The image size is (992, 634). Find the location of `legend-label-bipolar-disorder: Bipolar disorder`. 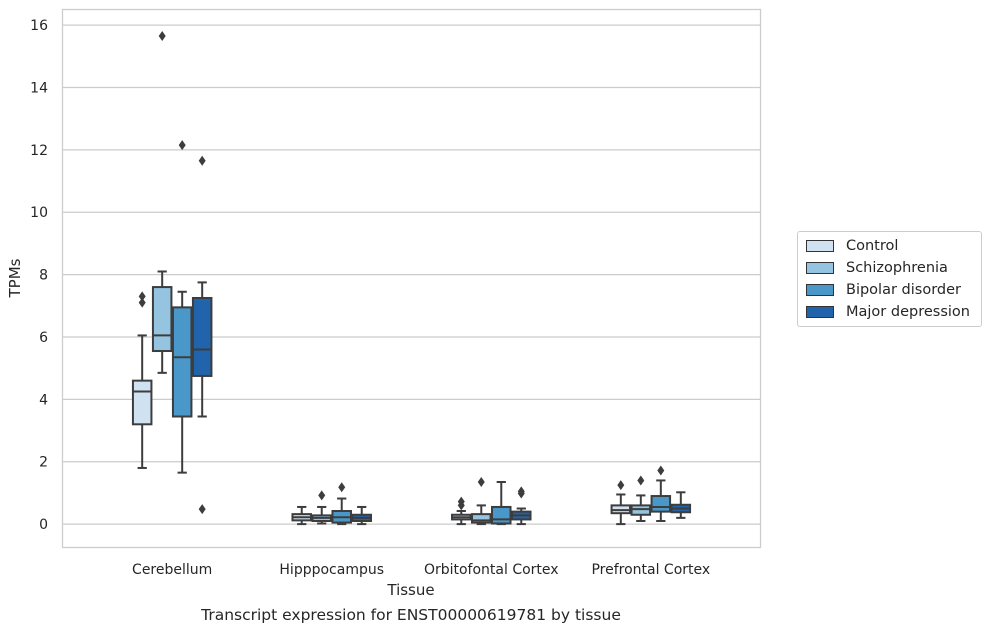

legend-label-bipolar-disorder: Bipolar disorder is located at coordinates (903, 290).